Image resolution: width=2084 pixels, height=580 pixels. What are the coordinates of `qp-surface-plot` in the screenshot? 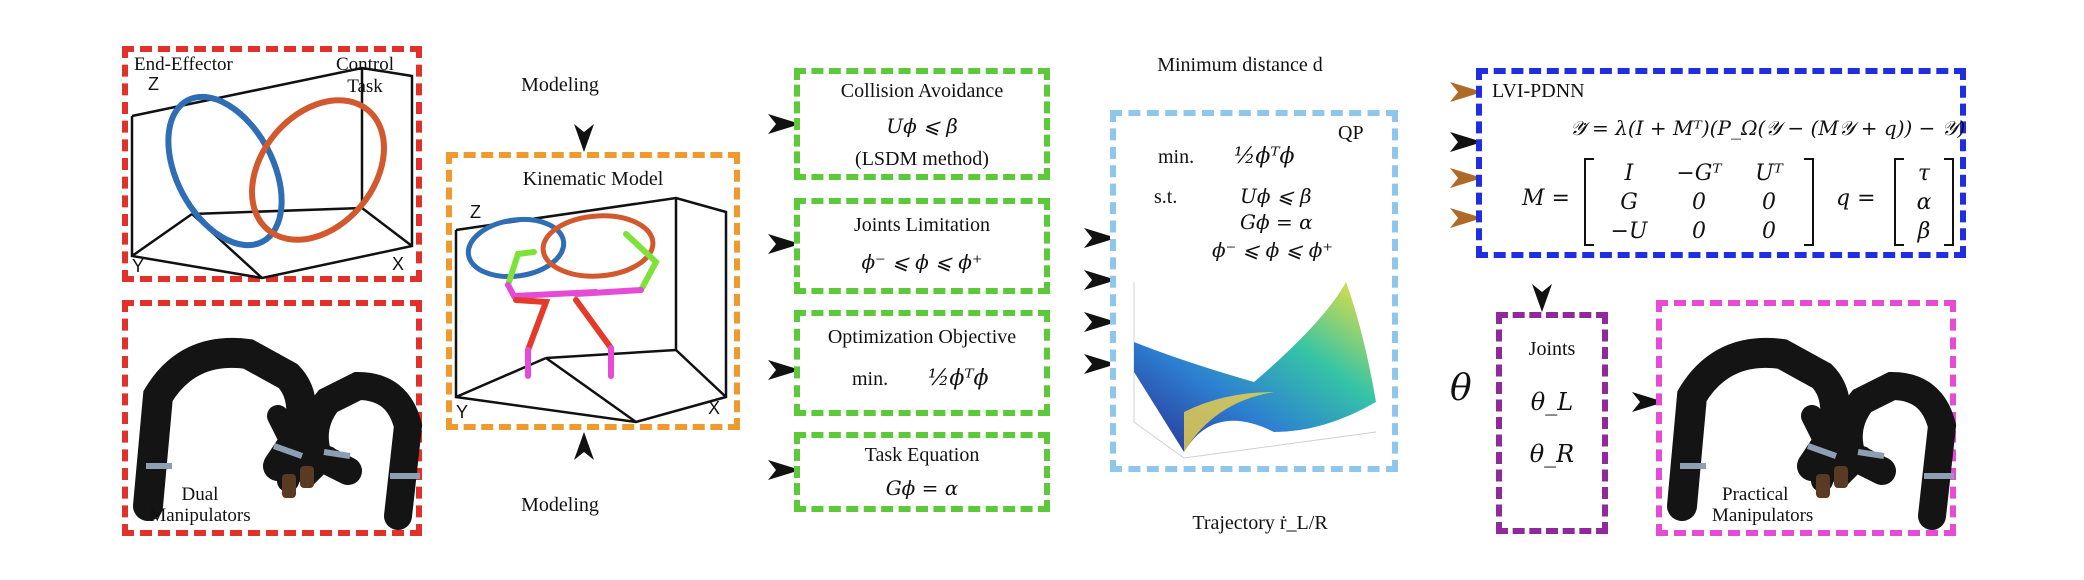 It's located at (1255, 370).